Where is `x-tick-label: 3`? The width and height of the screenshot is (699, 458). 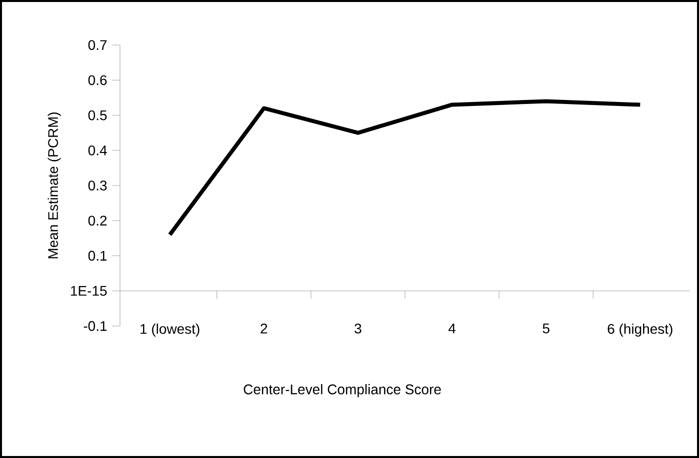
x-tick-label: 3 is located at coordinates (358, 329).